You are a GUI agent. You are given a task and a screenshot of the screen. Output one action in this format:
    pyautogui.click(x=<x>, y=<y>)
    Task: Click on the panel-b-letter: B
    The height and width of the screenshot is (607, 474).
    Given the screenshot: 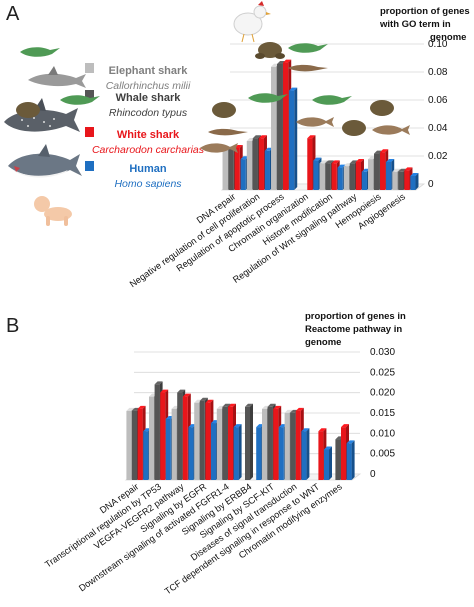 What is the action you would take?
    pyautogui.click(x=12, y=326)
    